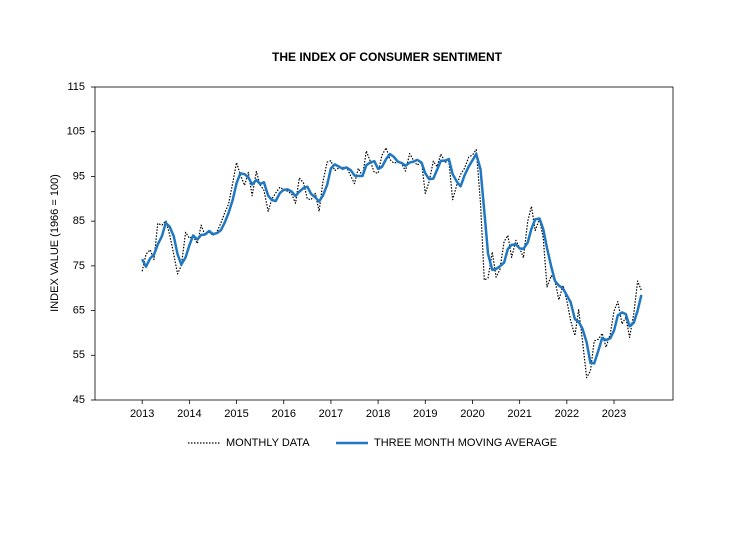 The image size is (735, 533). Describe the element at coordinates (76, 87) in the screenshot. I see `y-tick-label: 115` at that location.